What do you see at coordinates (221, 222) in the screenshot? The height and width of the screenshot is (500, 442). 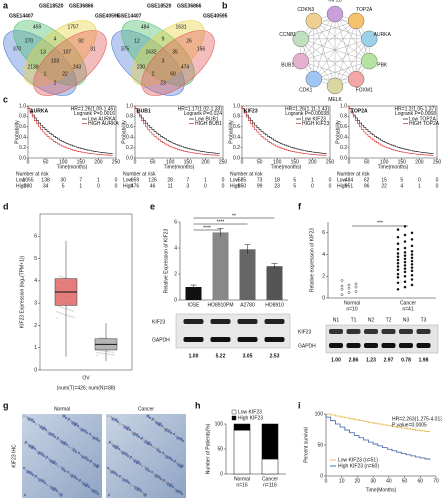 I see `significance: ****` at bounding box center [221, 222].